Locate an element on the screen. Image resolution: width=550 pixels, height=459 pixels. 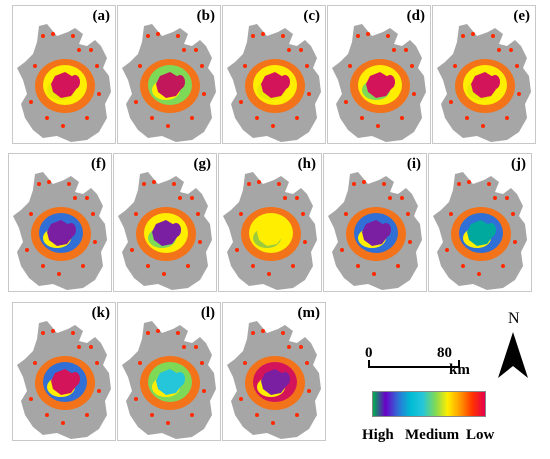
map-panel: (b) is located at coordinates (169, 74).